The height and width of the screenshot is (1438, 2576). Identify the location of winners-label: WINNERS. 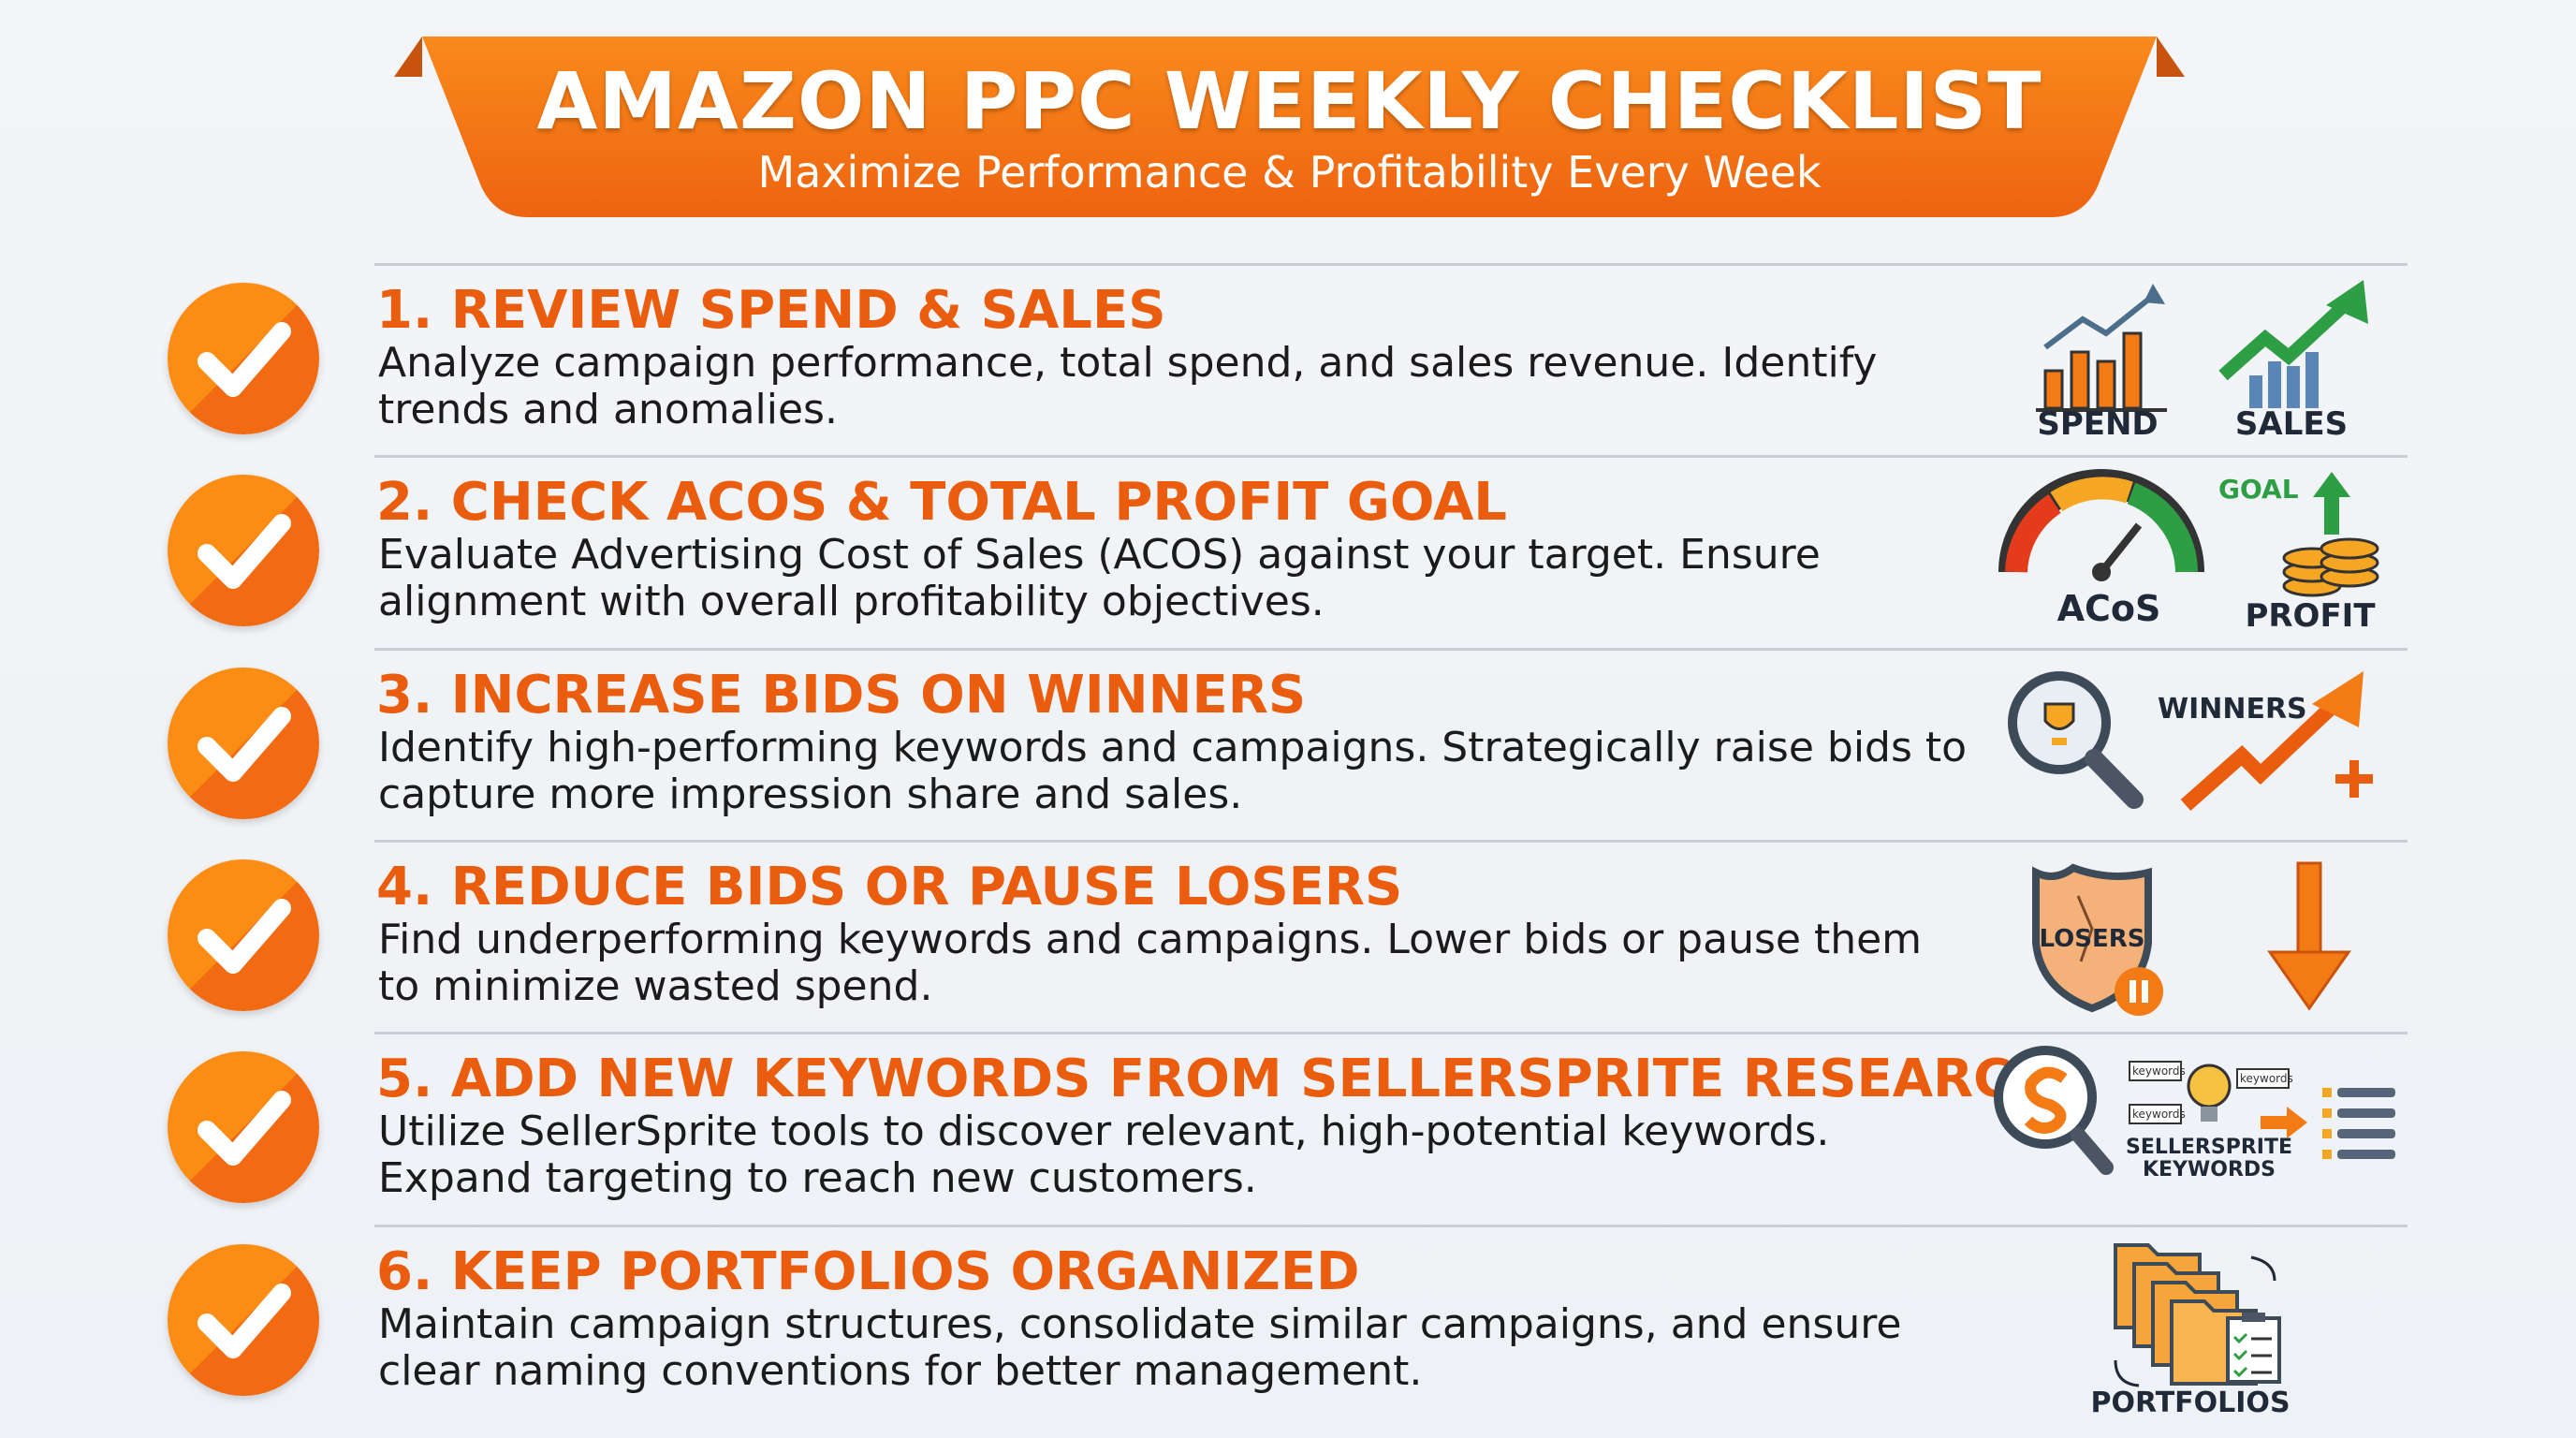
(2232, 709).